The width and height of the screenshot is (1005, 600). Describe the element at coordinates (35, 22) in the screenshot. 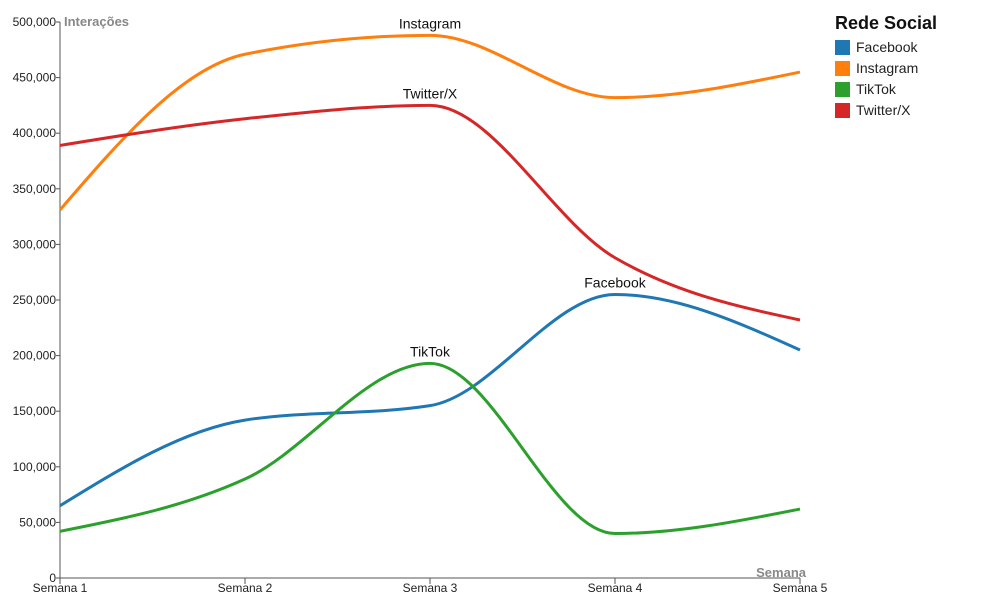

I see `y-tick-label: 500,000` at that location.